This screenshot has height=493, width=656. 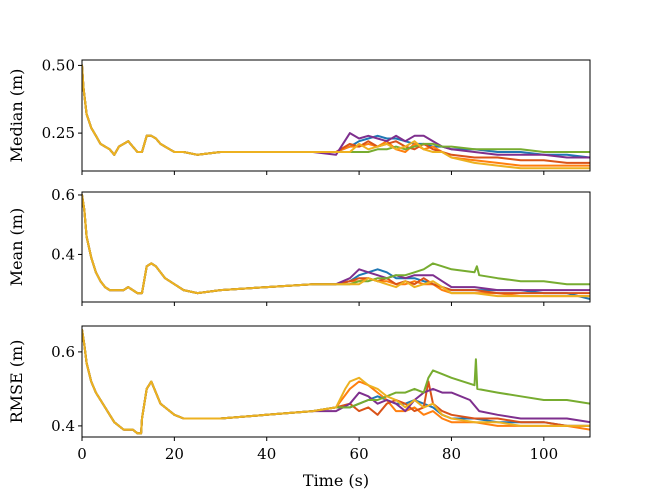 What do you see at coordinates (16, 247) in the screenshot?
I see `y-axis-label: Mean (m)` at bounding box center [16, 247].